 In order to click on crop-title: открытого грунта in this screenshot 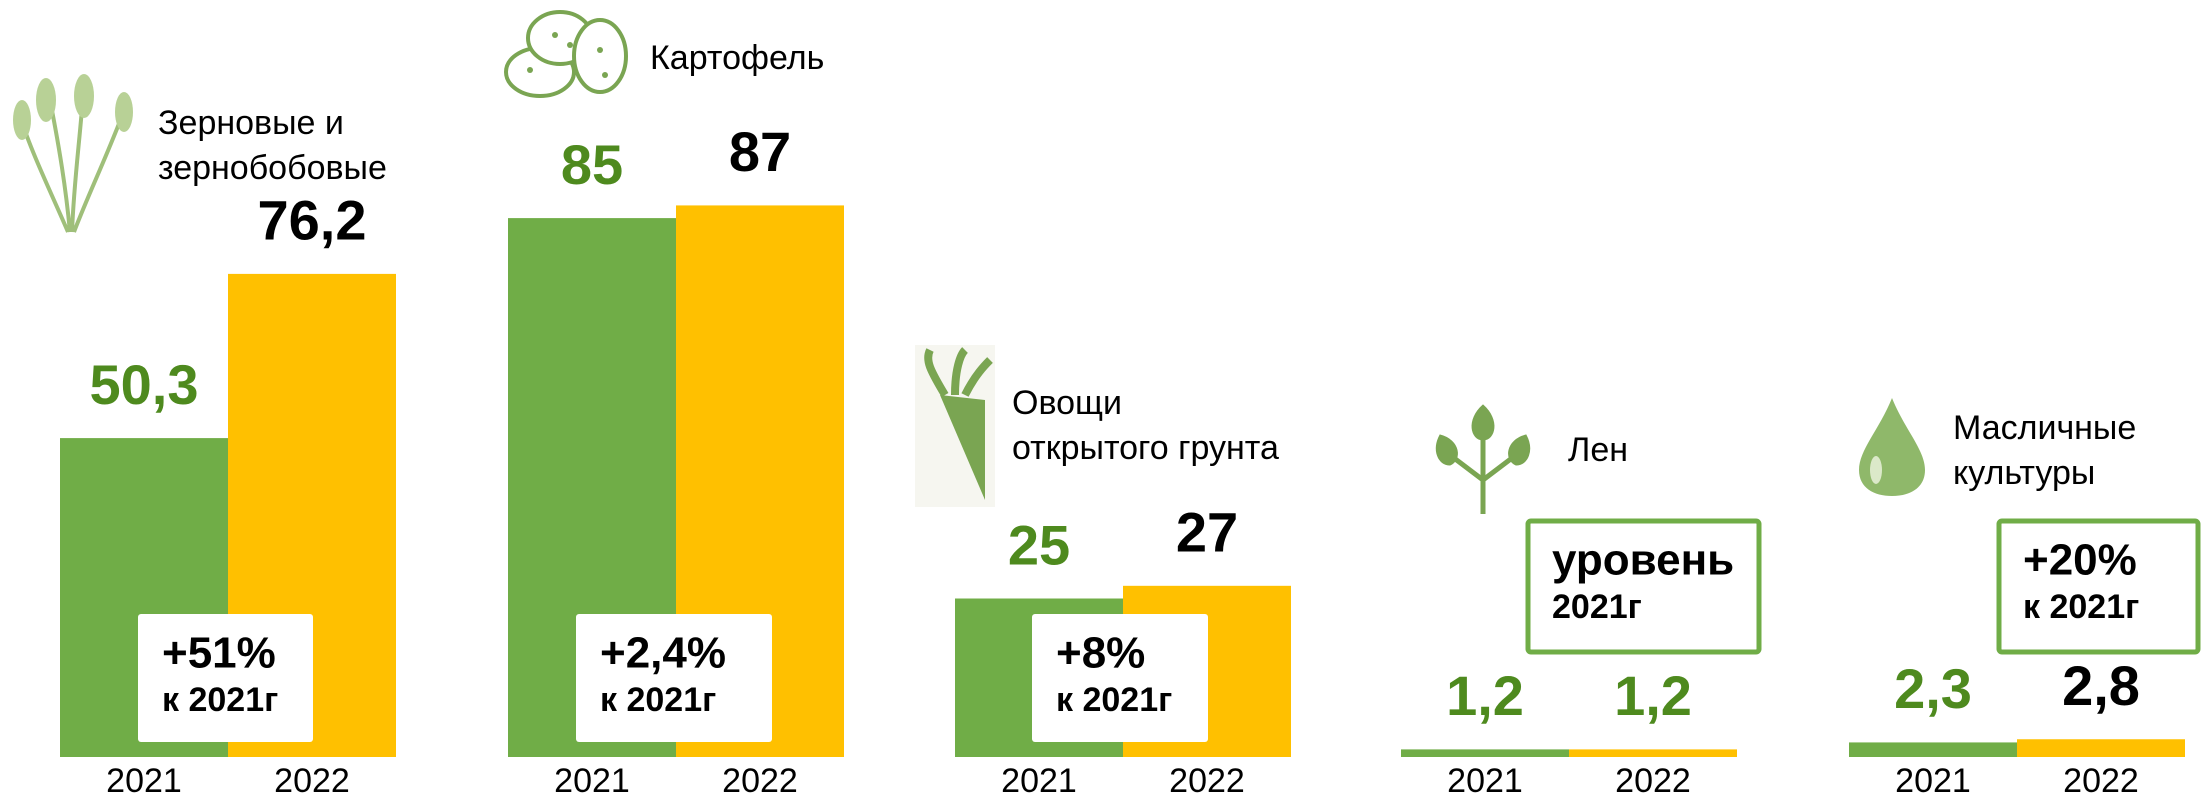, I will do `click(1145, 448)`.